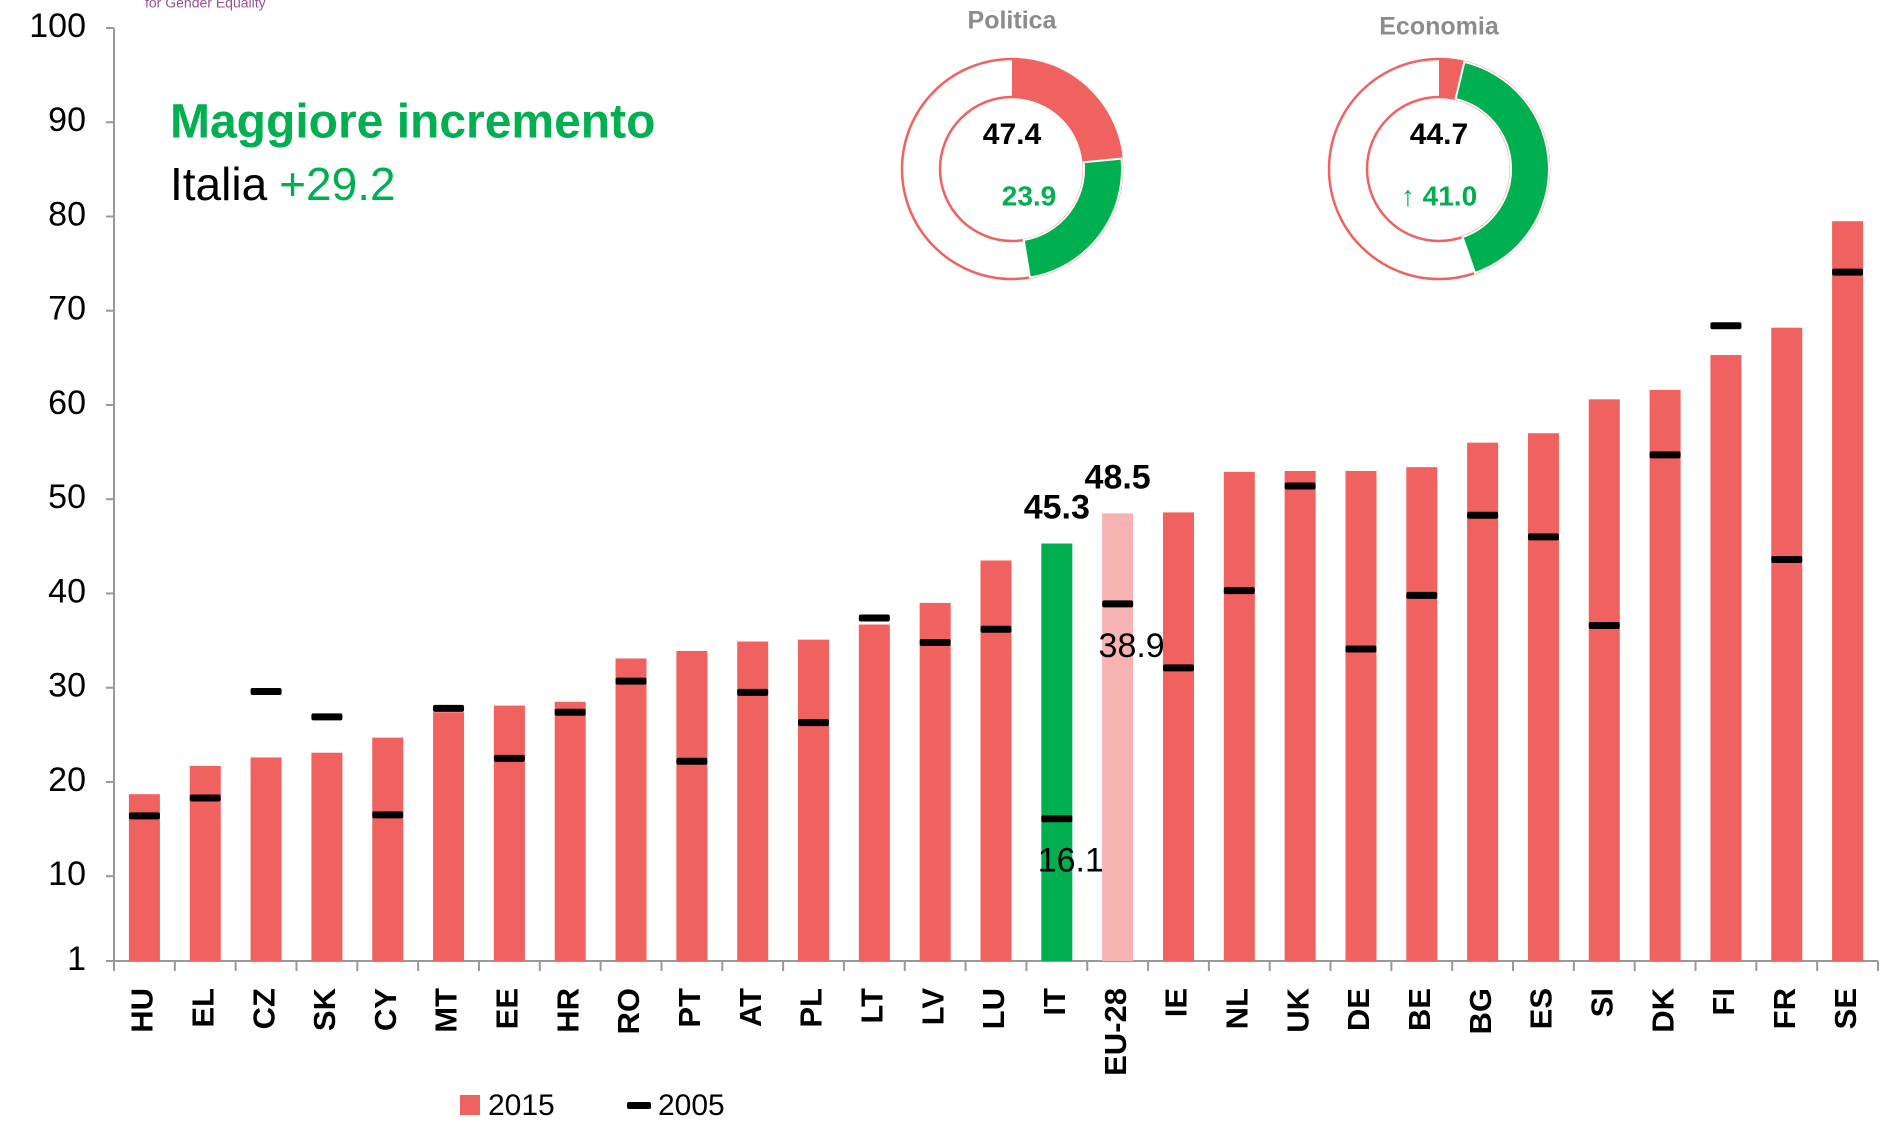 The width and height of the screenshot is (1883, 1131). I want to click on x-tick-label: CY, so click(385, 1009).